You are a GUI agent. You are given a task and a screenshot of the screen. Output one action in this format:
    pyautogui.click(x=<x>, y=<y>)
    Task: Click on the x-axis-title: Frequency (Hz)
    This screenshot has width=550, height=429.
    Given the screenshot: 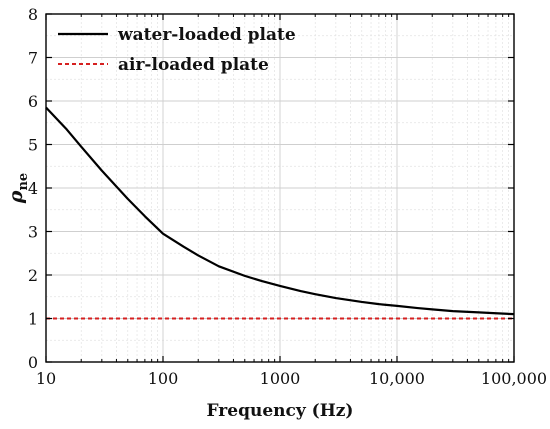 What is the action you would take?
    pyautogui.click(x=280, y=411)
    